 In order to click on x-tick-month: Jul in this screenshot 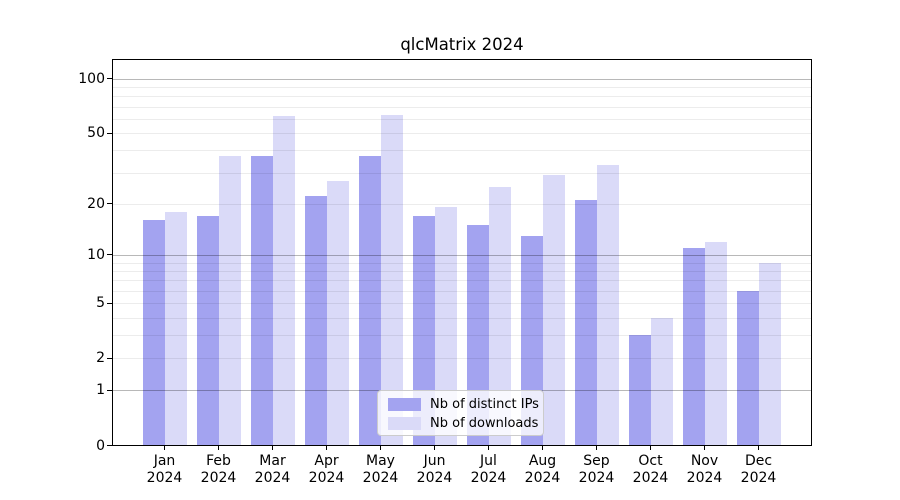, I will do `click(488, 461)`.